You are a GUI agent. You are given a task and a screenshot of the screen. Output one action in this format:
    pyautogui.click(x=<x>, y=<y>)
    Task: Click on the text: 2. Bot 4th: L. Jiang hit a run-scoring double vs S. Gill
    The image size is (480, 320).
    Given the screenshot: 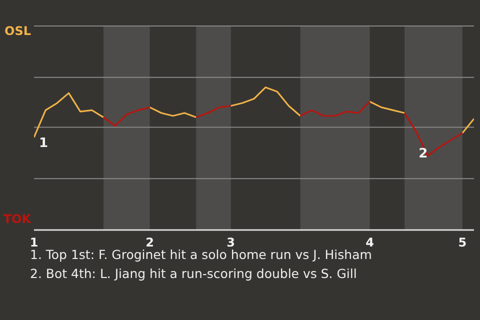 What is the action you would take?
    pyautogui.click(x=194, y=274)
    